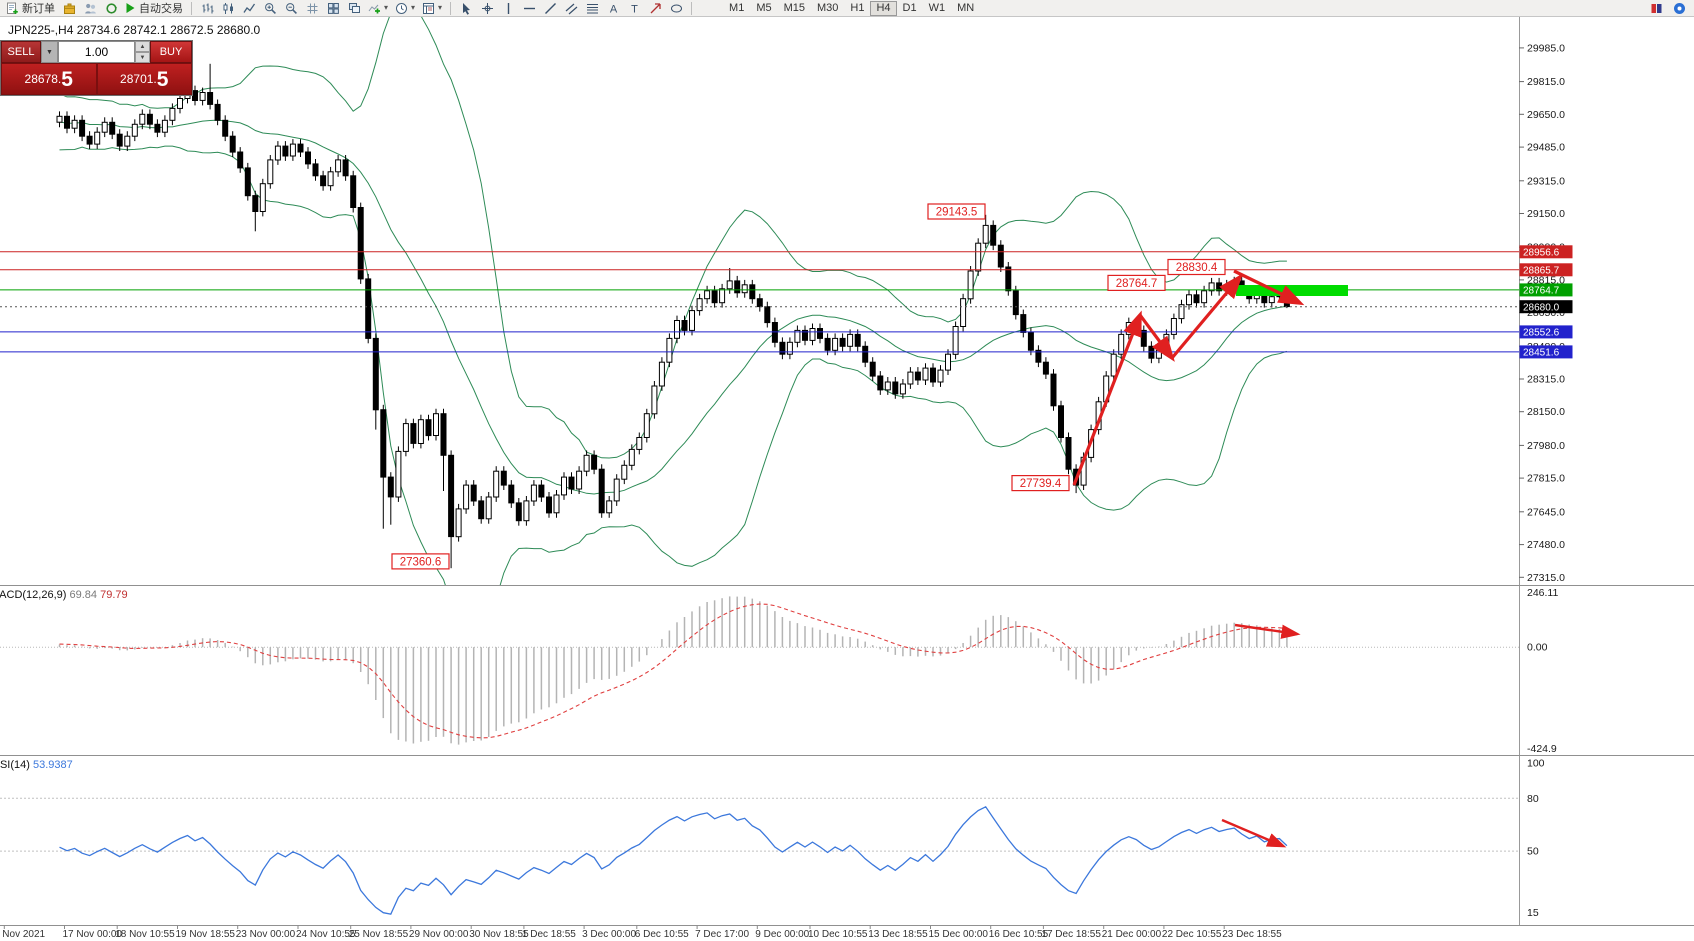 The width and height of the screenshot is (1694, 941). I want to click on zoom-out-button, so click(291, 8).